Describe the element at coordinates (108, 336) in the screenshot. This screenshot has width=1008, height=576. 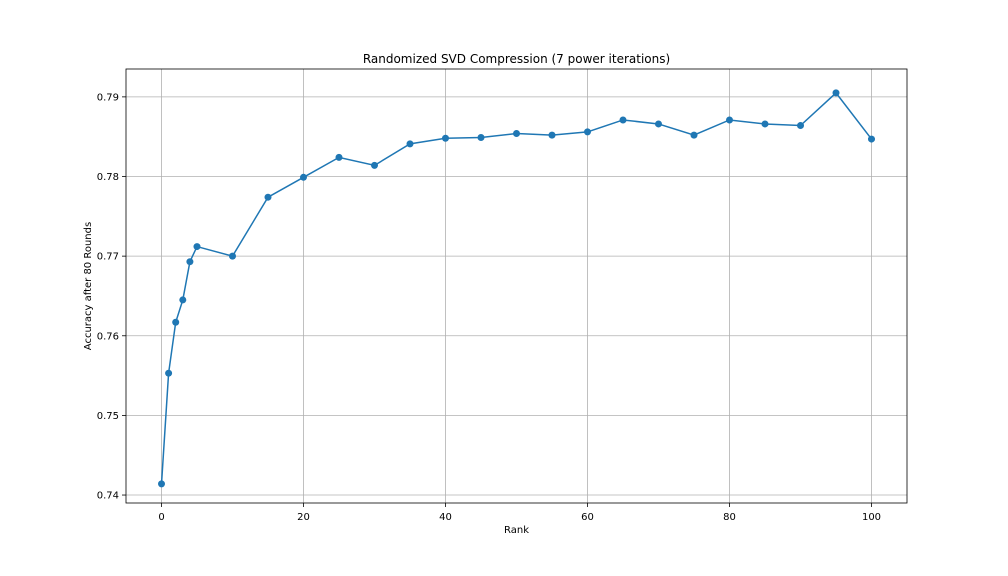
I see `y-tick-label: 0.76` at that location.